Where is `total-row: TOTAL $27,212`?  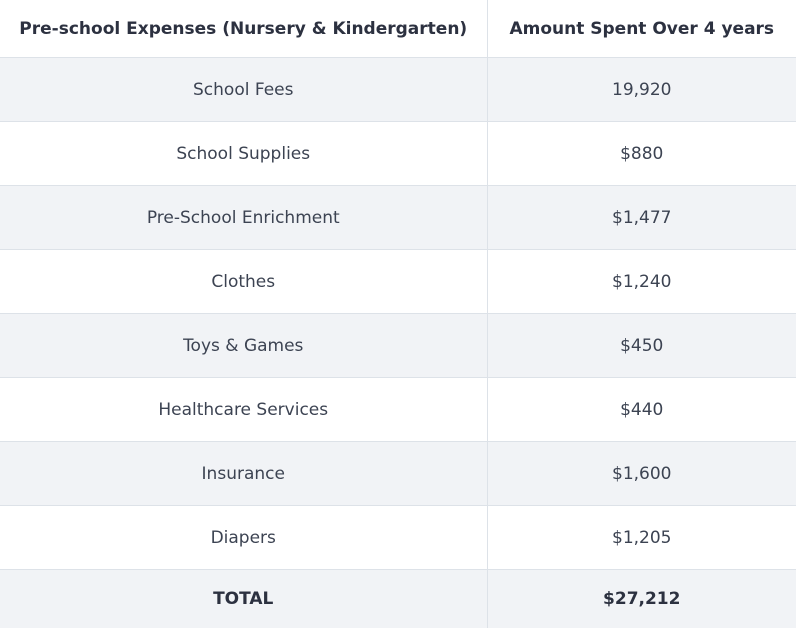 total-row: TOTAL $27,212 is located at coordinates (398, 598).